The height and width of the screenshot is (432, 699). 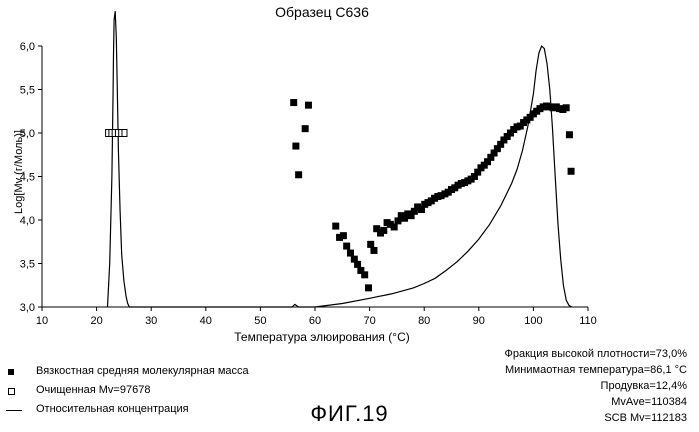 What do you see at coordinates (206, 321) in the screenshot?
I see `x-tick-label: 40` at bounding box center [206, 321].